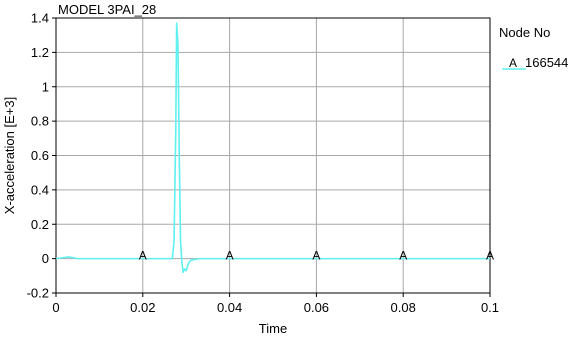 The height and width of the screenshot is (344, 573). Describe the element at coordinates (45, 86) in the screenshot. I see `y-tick-label: 1` at that location.